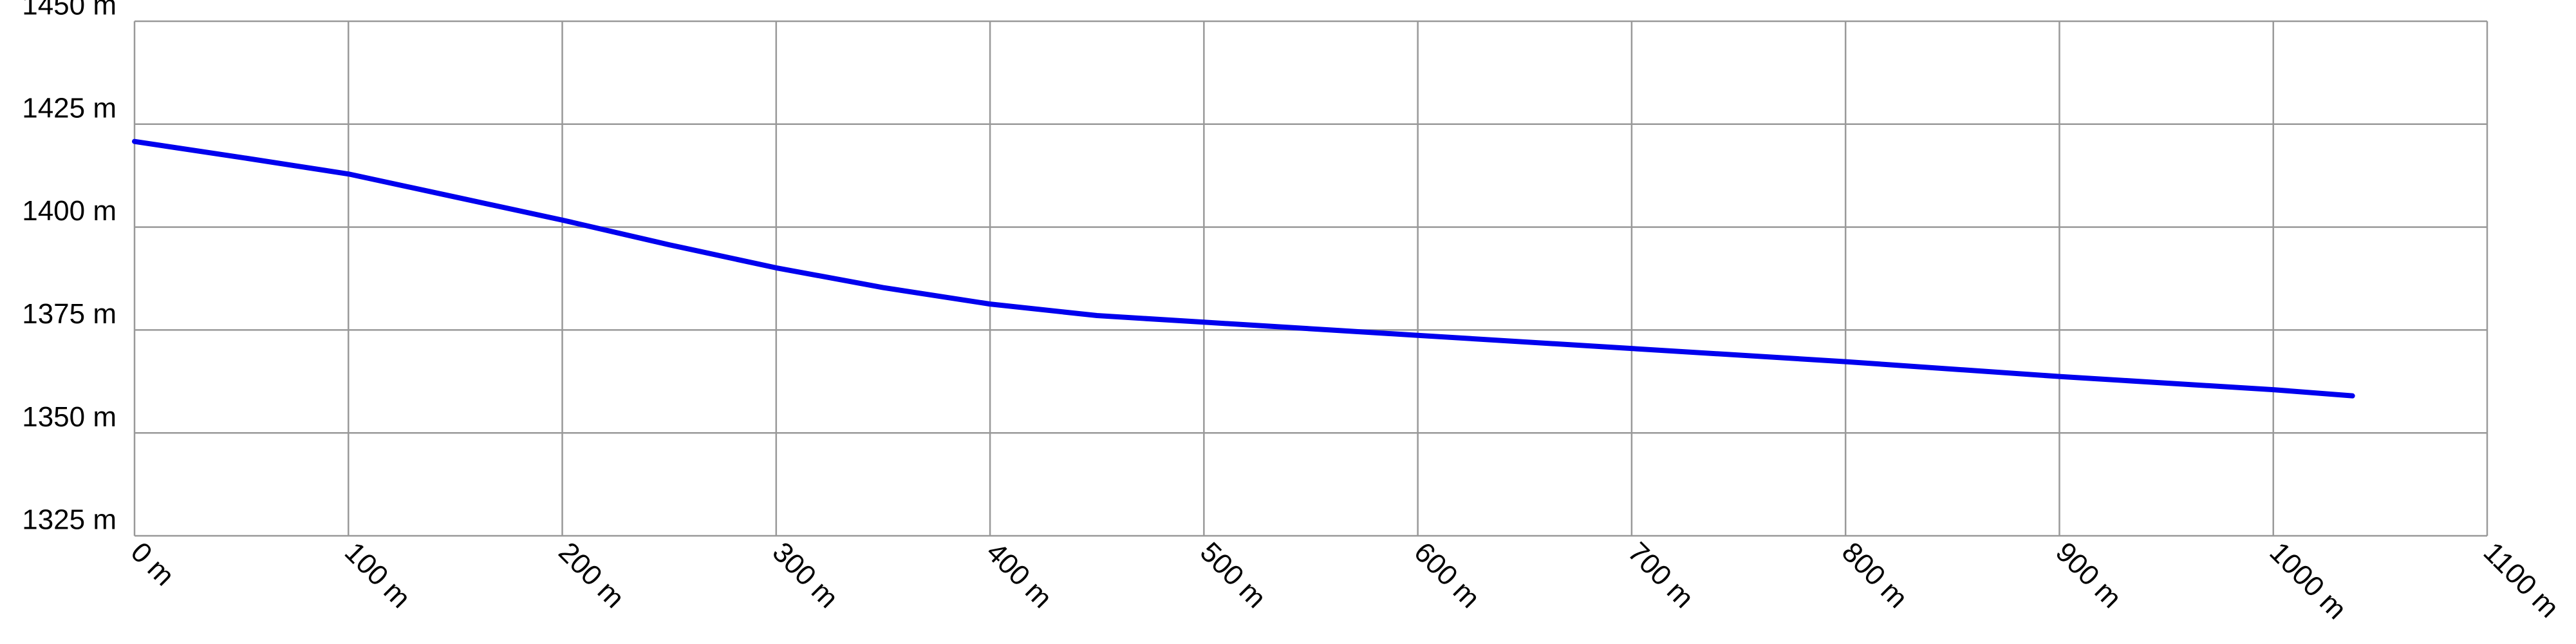 This screenshot has height=644, width=2576. Describe the element at coordinates (2521, 580) in the screenshot. I see `x-tick-label: 1100 m` at that location.